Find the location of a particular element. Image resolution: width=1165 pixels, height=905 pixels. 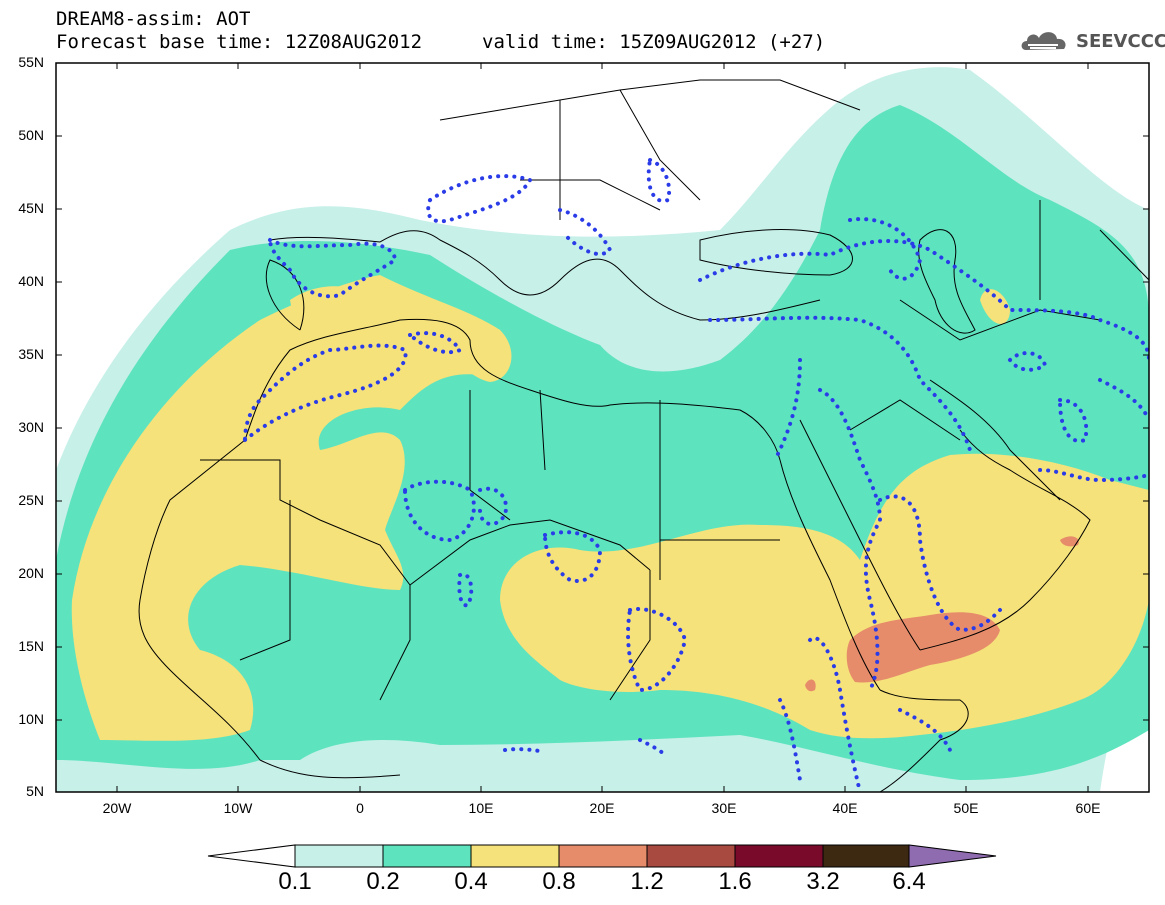

seevccc-logo: SEEVCCC is located at coordinates (1091, 41).